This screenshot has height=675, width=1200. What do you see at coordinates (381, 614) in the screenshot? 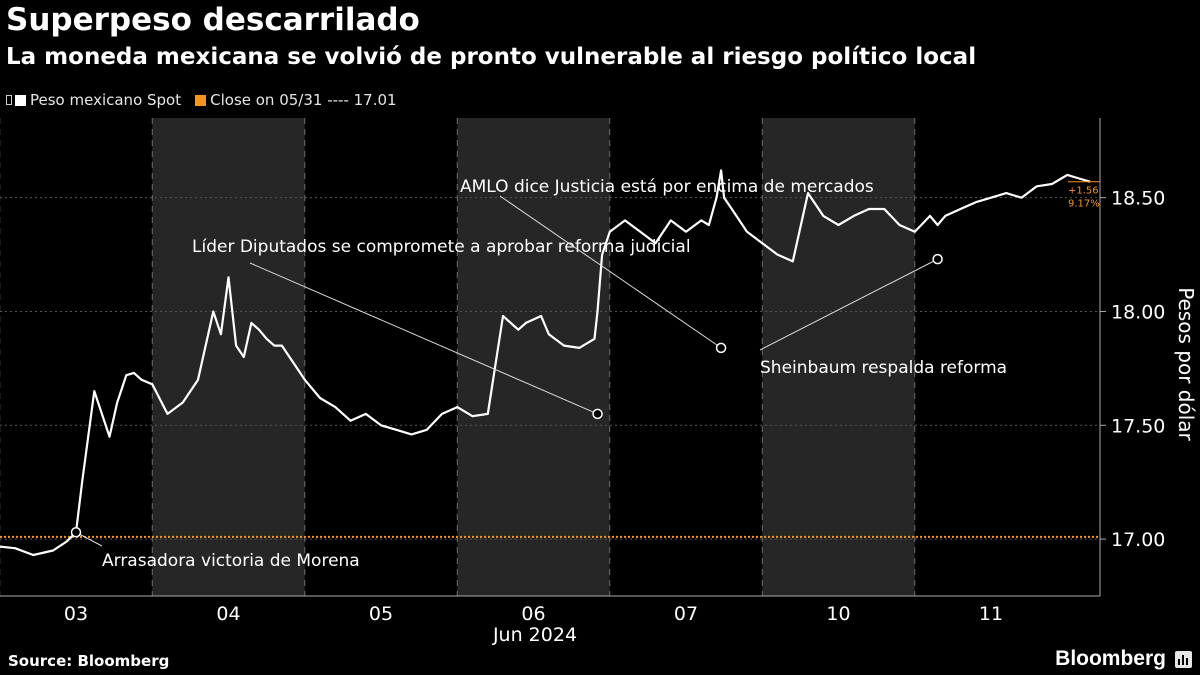
I see `x-tick-label: 05` at bounding box center [381, 614].